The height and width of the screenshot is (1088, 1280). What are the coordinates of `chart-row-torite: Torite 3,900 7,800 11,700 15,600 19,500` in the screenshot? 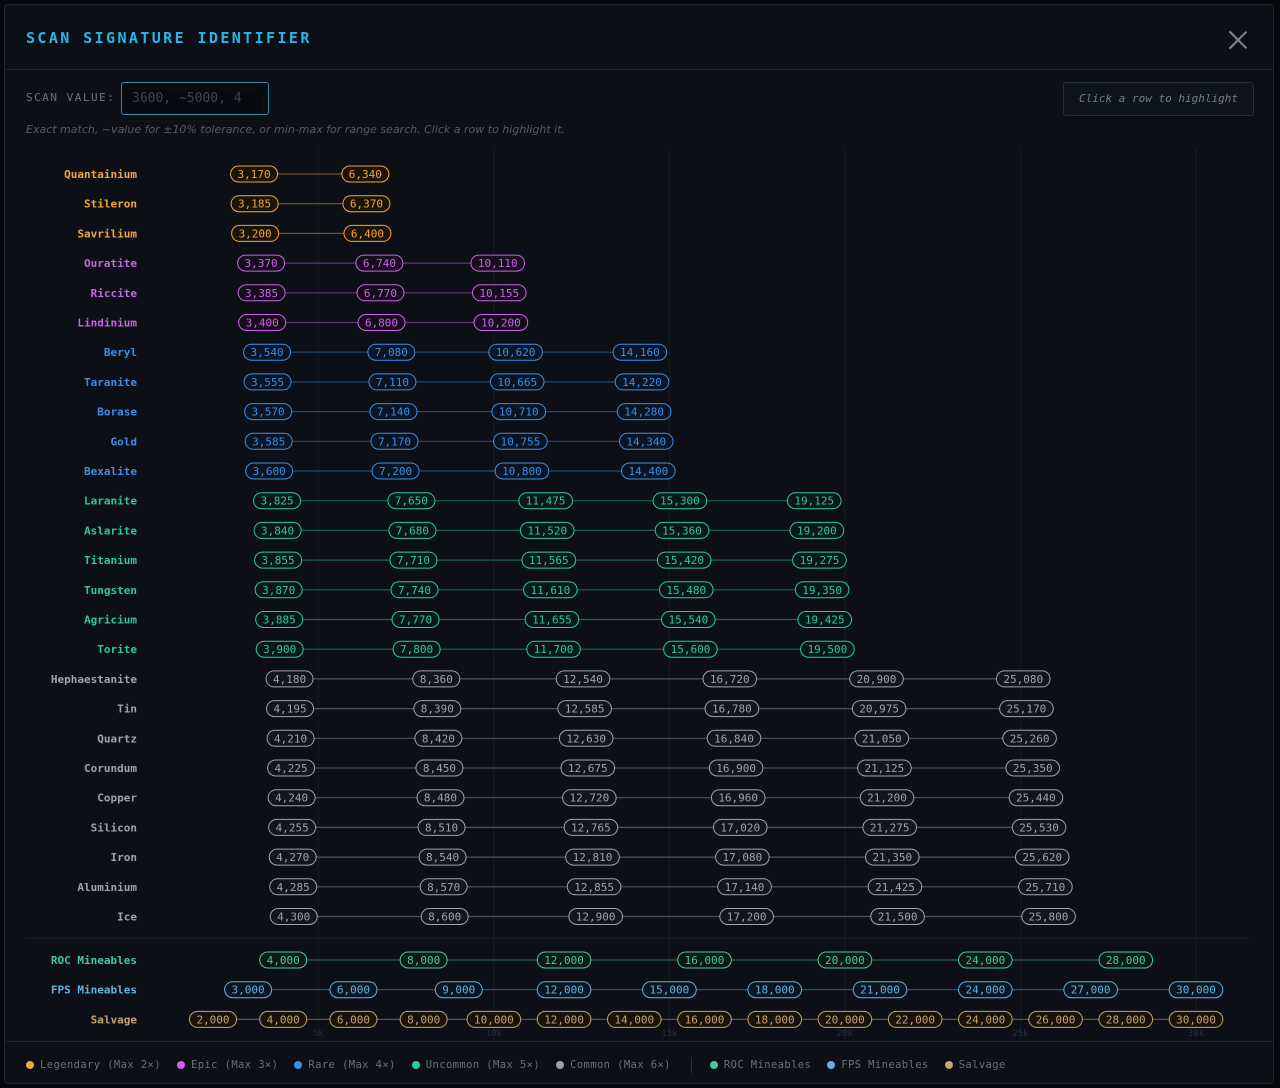 It's located at (476, 649).